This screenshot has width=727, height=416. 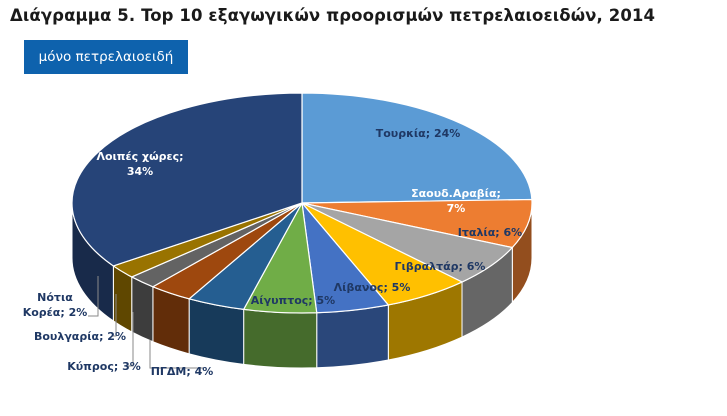 What do you see at coordinates (490, 232) in the screenshot?
I see `slice-label: Ιταλία; 6%` at bounding box center [490, 232].